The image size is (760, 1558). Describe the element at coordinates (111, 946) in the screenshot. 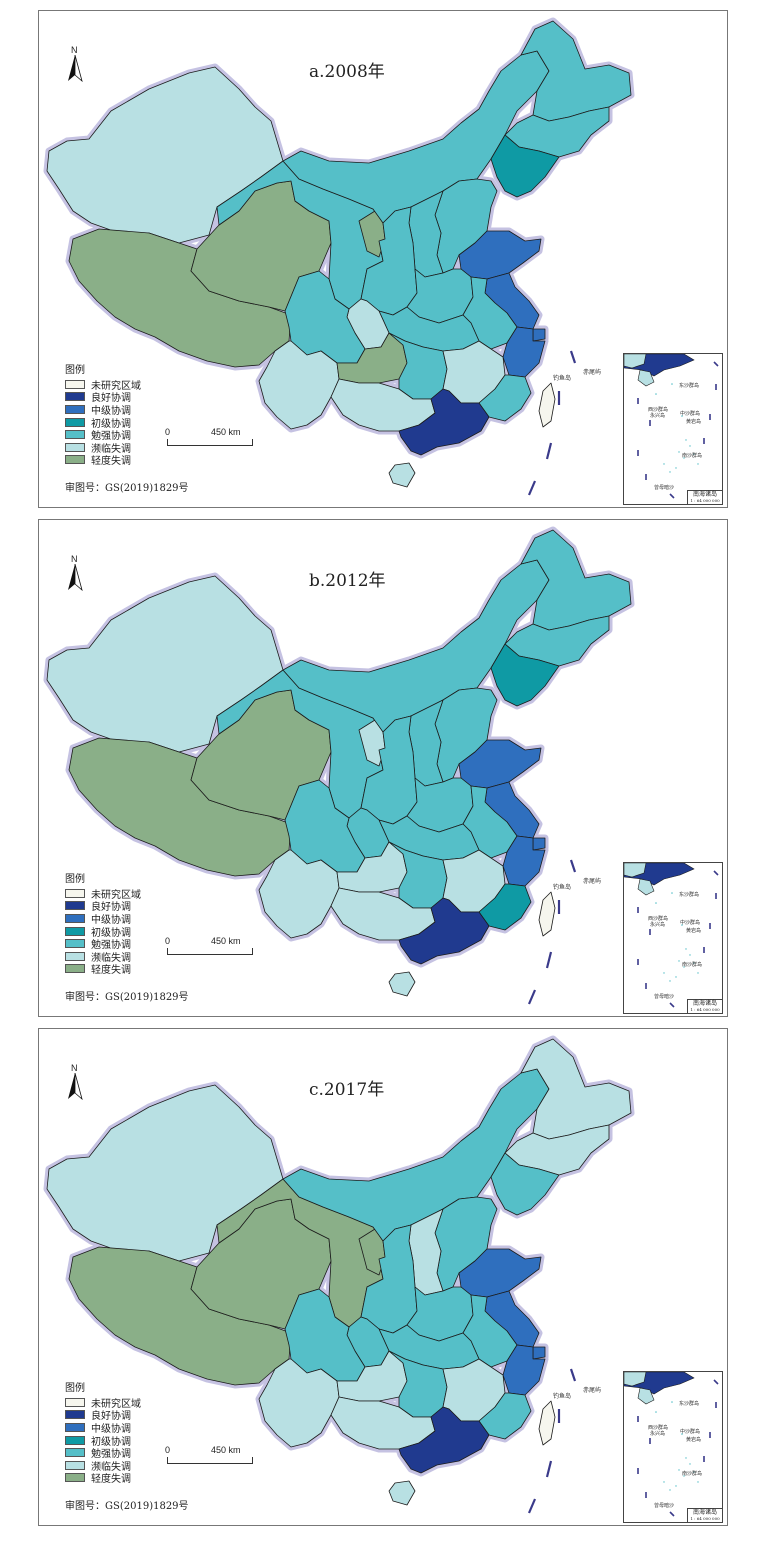

I see `legend-label: 勉强协调` at that location.